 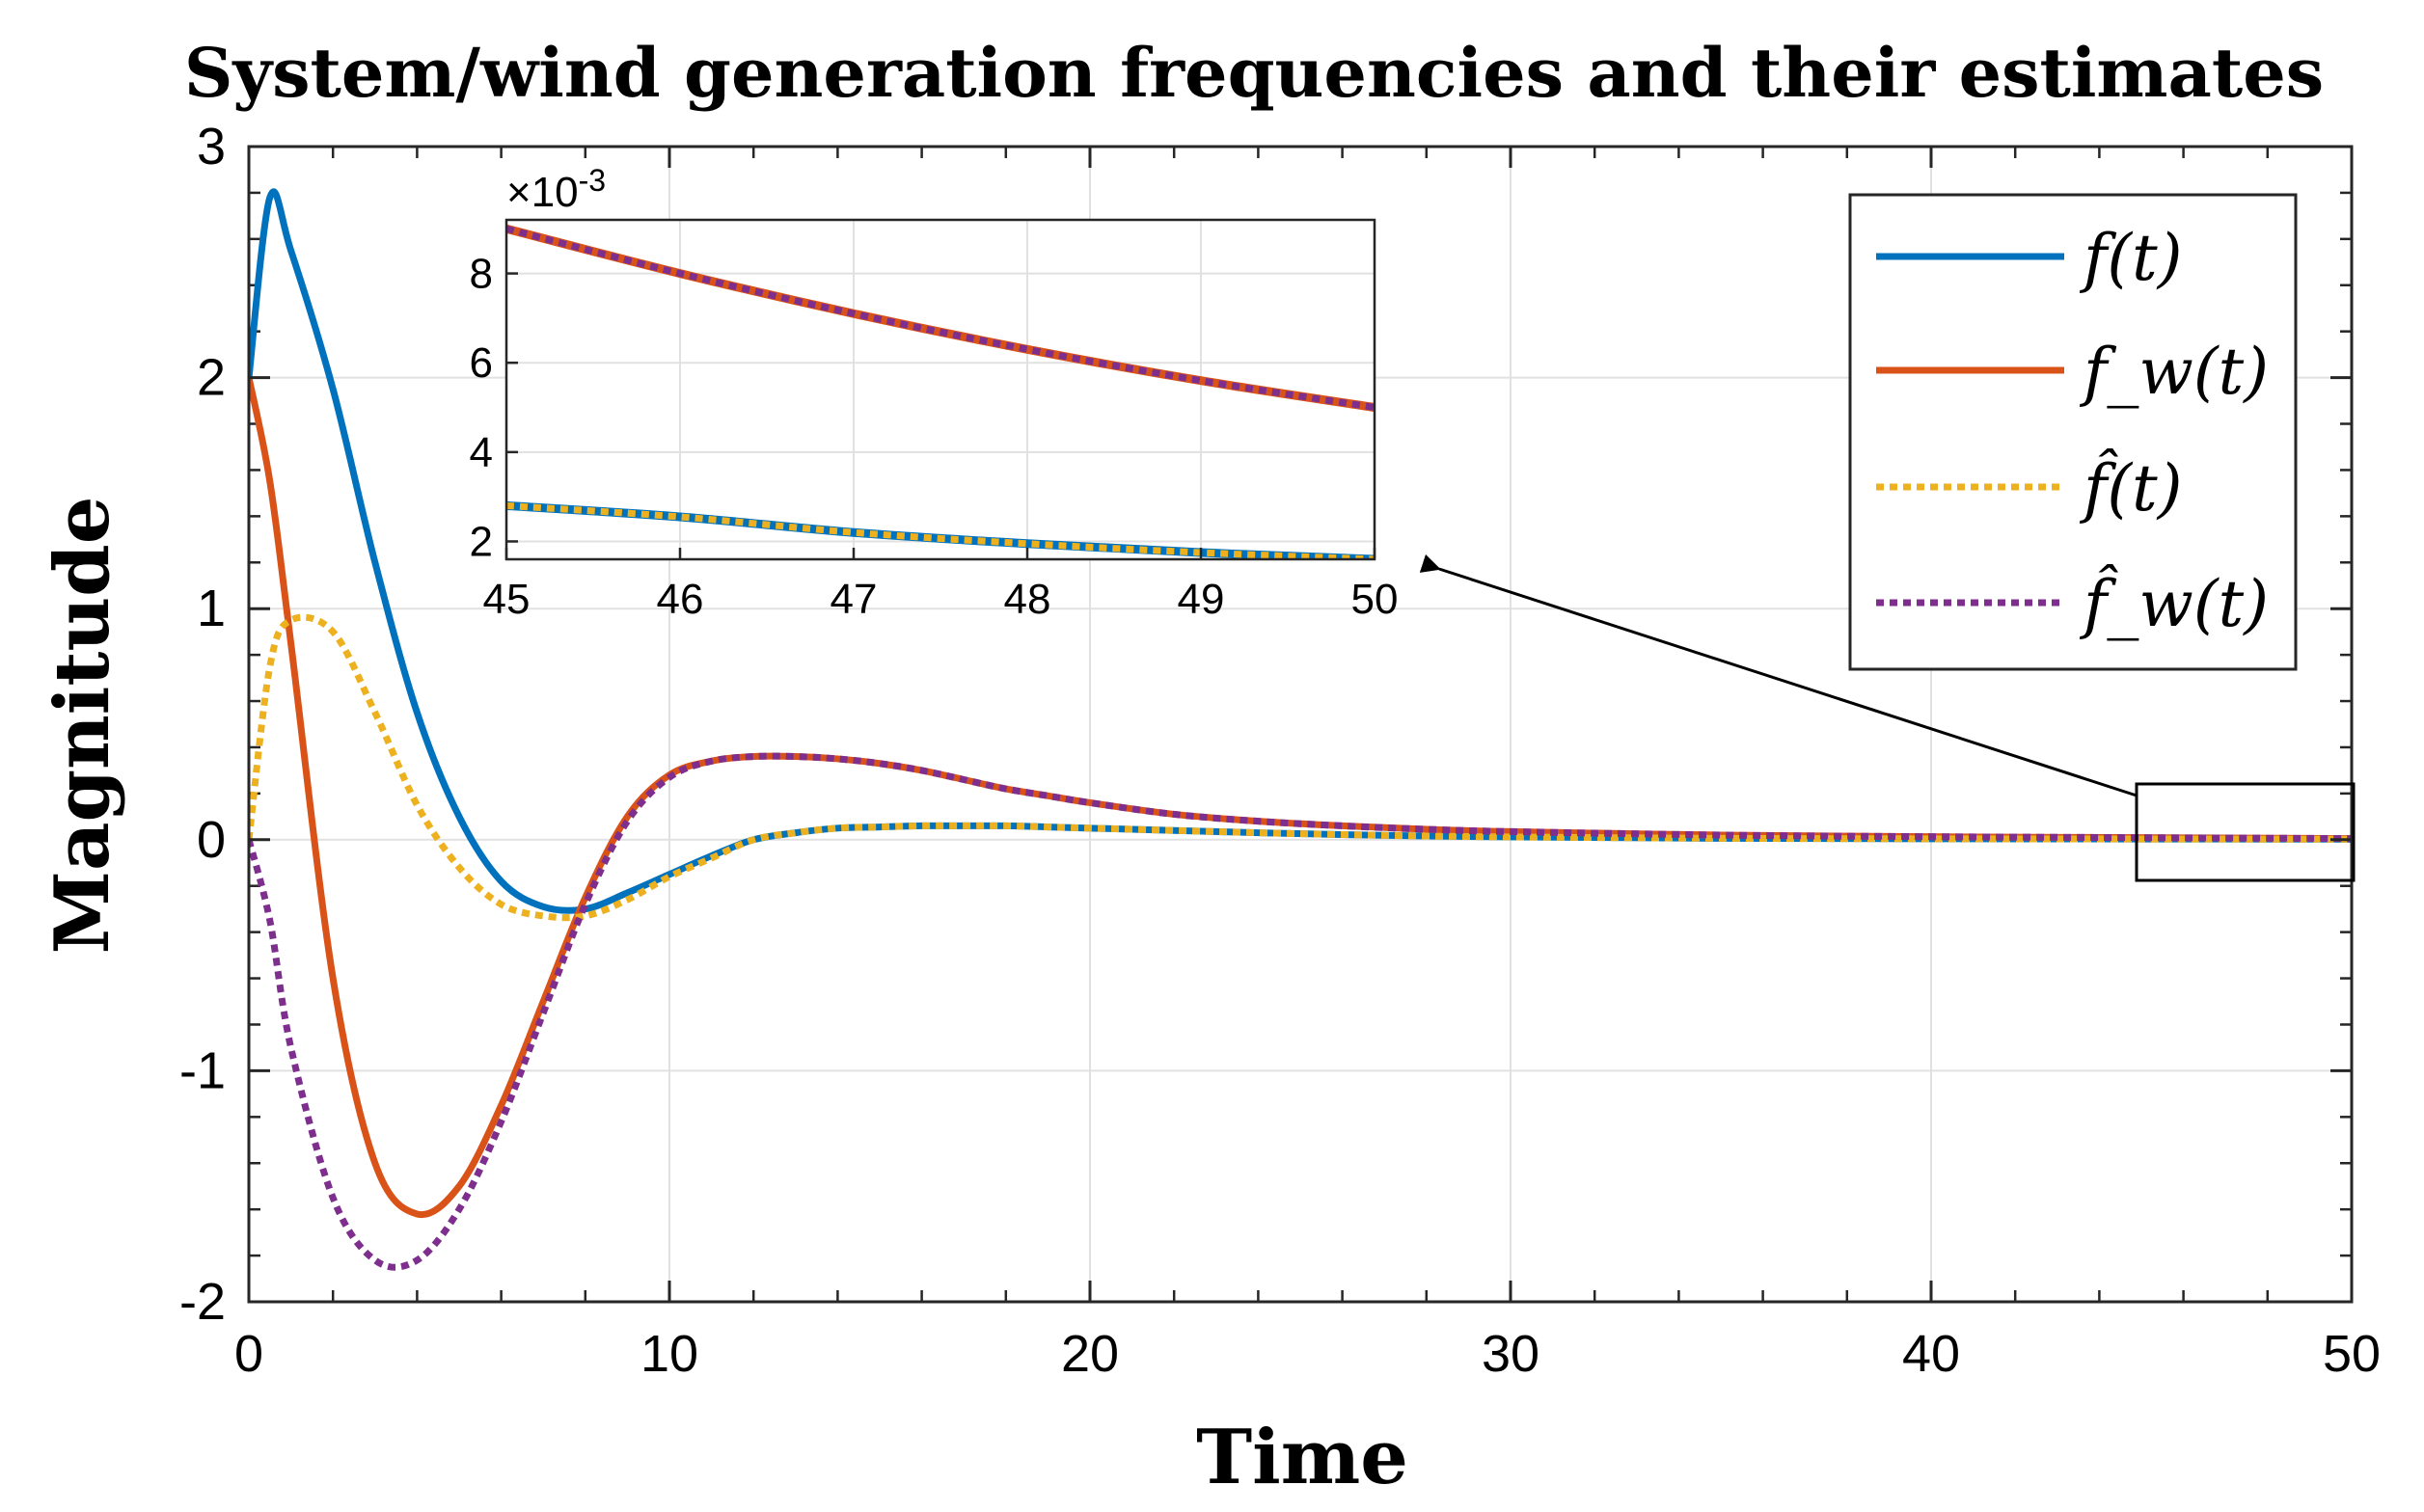 What do you see at coordinates (2072, 603) in the screenshot?
I see `legend-entry-fwhat: f̂_w(t)` at bounding box center [2072, 603].